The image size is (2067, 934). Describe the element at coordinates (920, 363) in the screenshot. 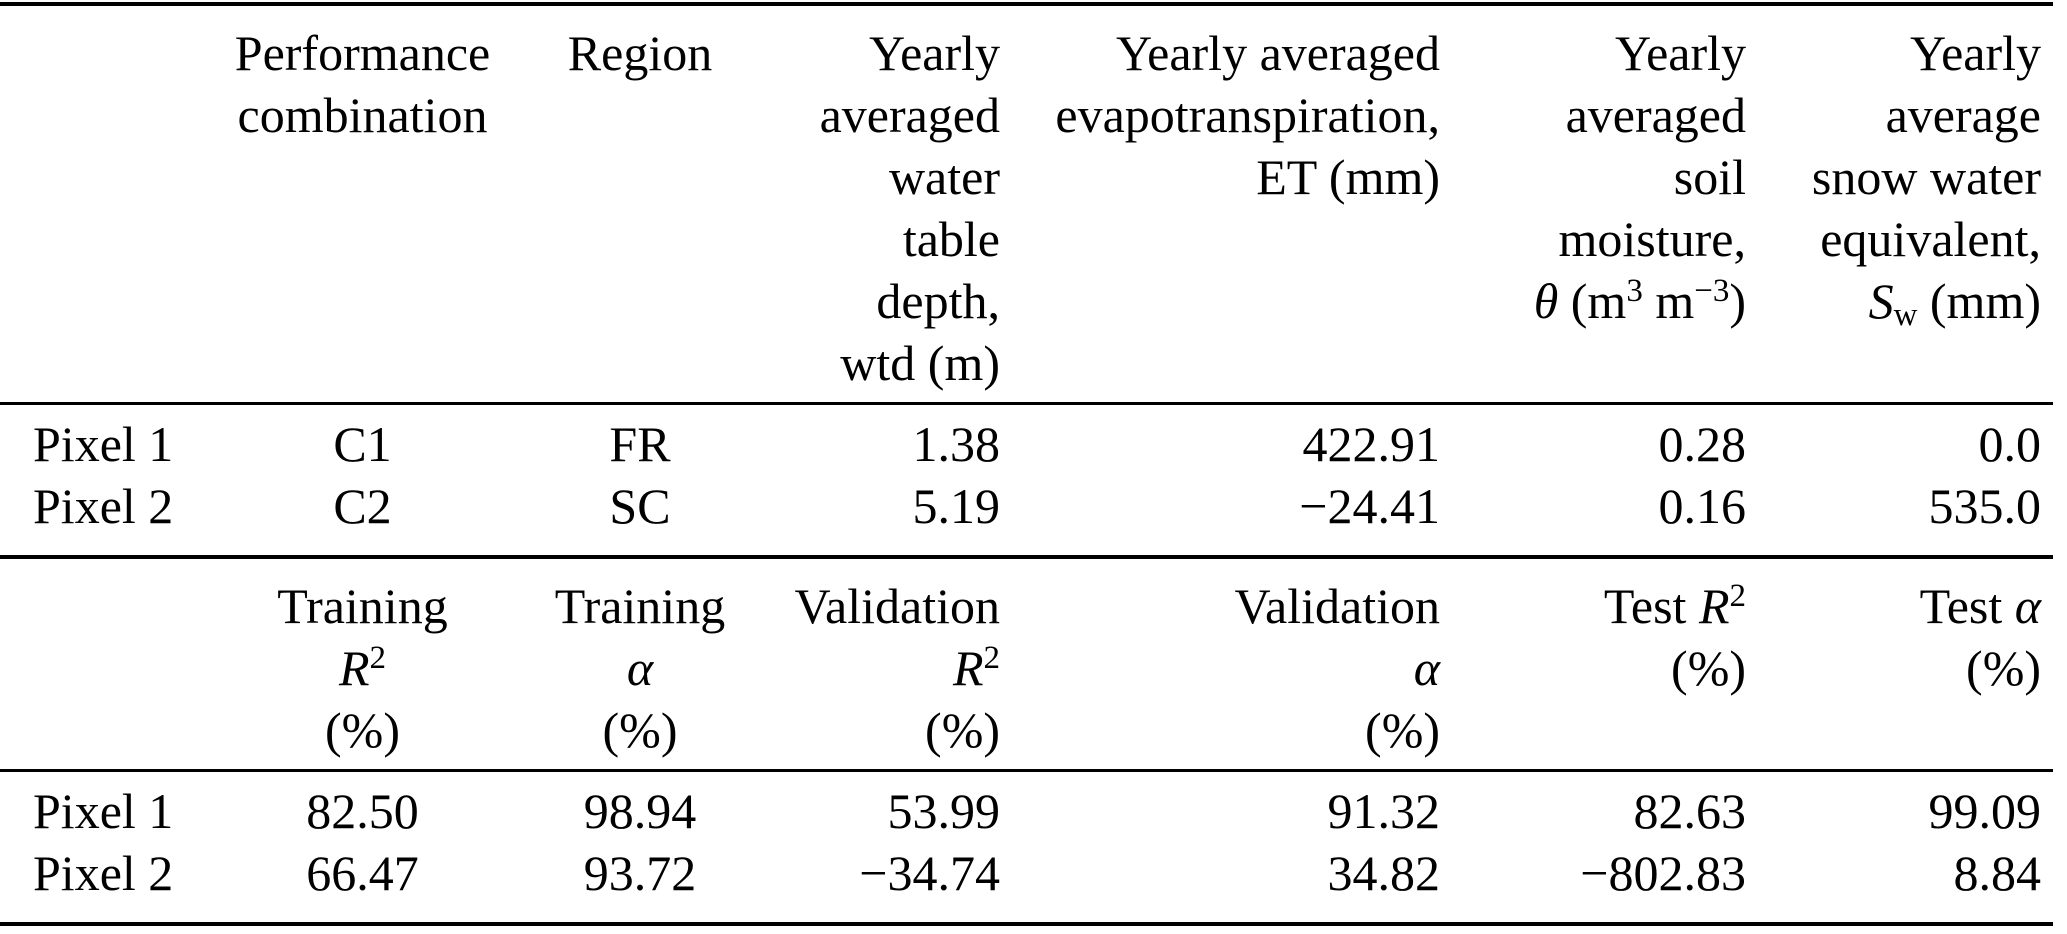

I see `header-line: wtd (m)` at that location.